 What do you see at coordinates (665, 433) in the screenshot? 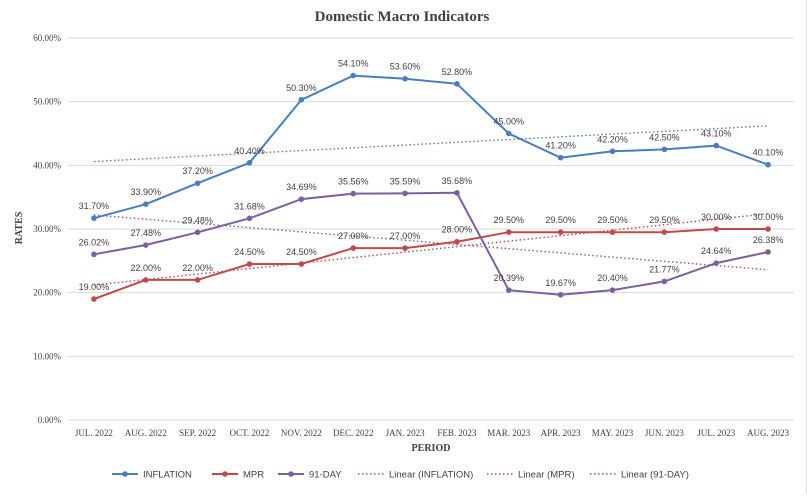
I see `x-tick-label: JUN. 2023` at bounding box center [665, 433].